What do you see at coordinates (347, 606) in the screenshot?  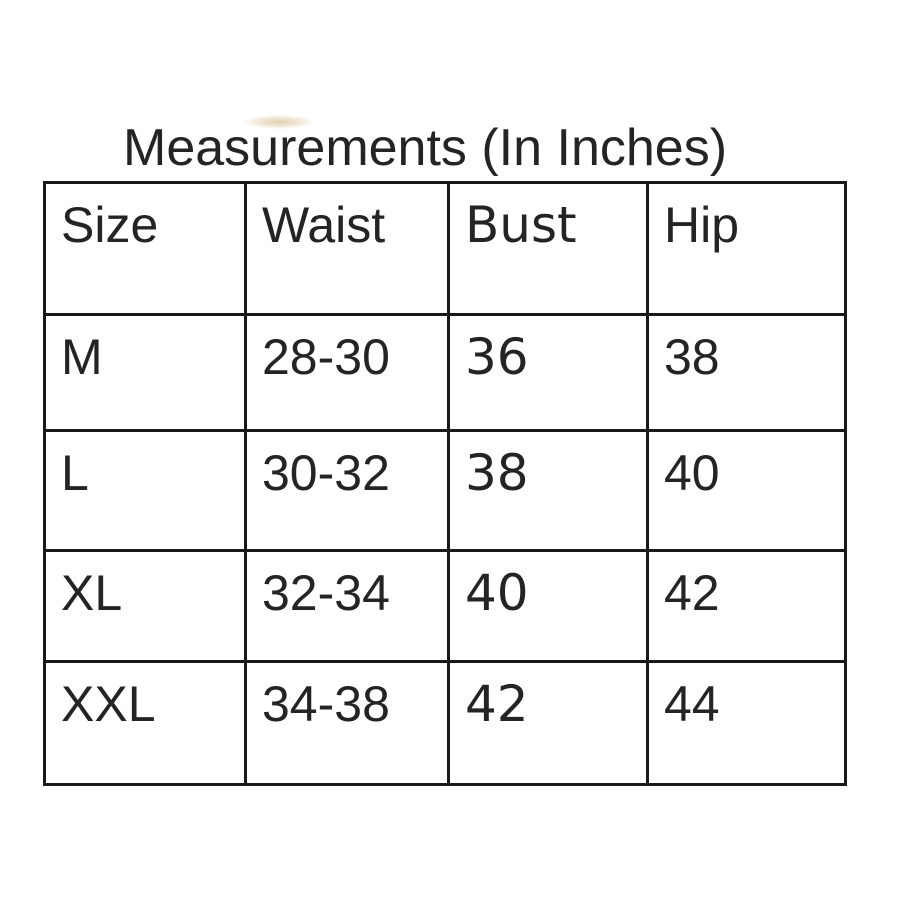 I see `waist-cell: 32-34` at bounding box center [347, 606].